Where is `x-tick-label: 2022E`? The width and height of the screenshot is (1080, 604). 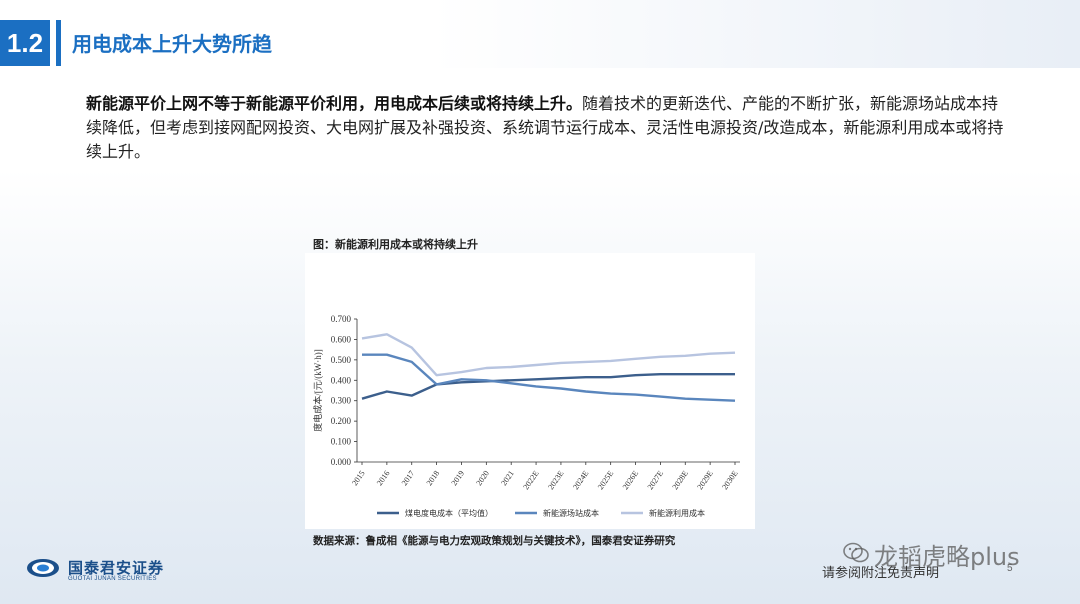
x-tick-label: 2022E is located at coordinates (530, 480).